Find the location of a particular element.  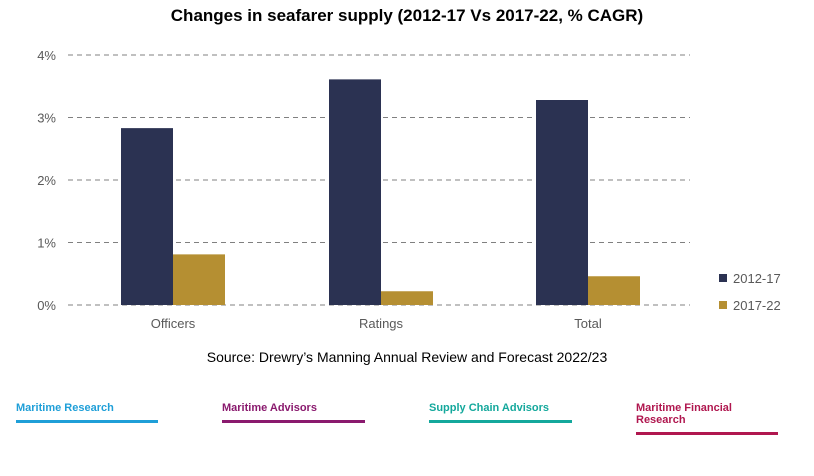

footer-link-supply-chain-advisors: Supply Chain Advisors is located at coordinates (500, 412).